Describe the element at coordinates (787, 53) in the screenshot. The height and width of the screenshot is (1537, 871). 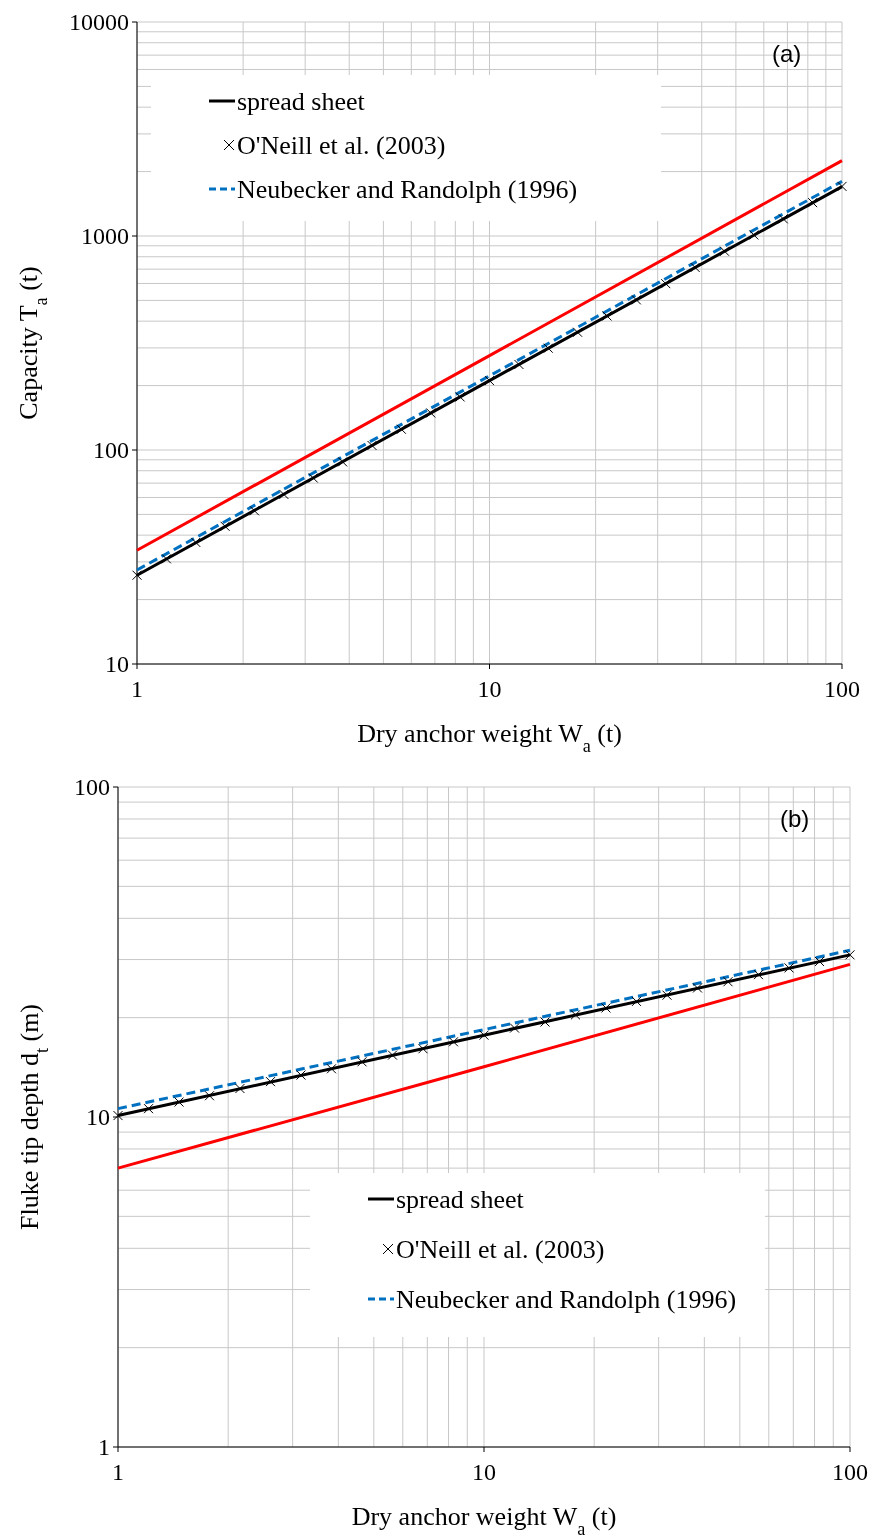
I see `annotation: (a)` at that location.